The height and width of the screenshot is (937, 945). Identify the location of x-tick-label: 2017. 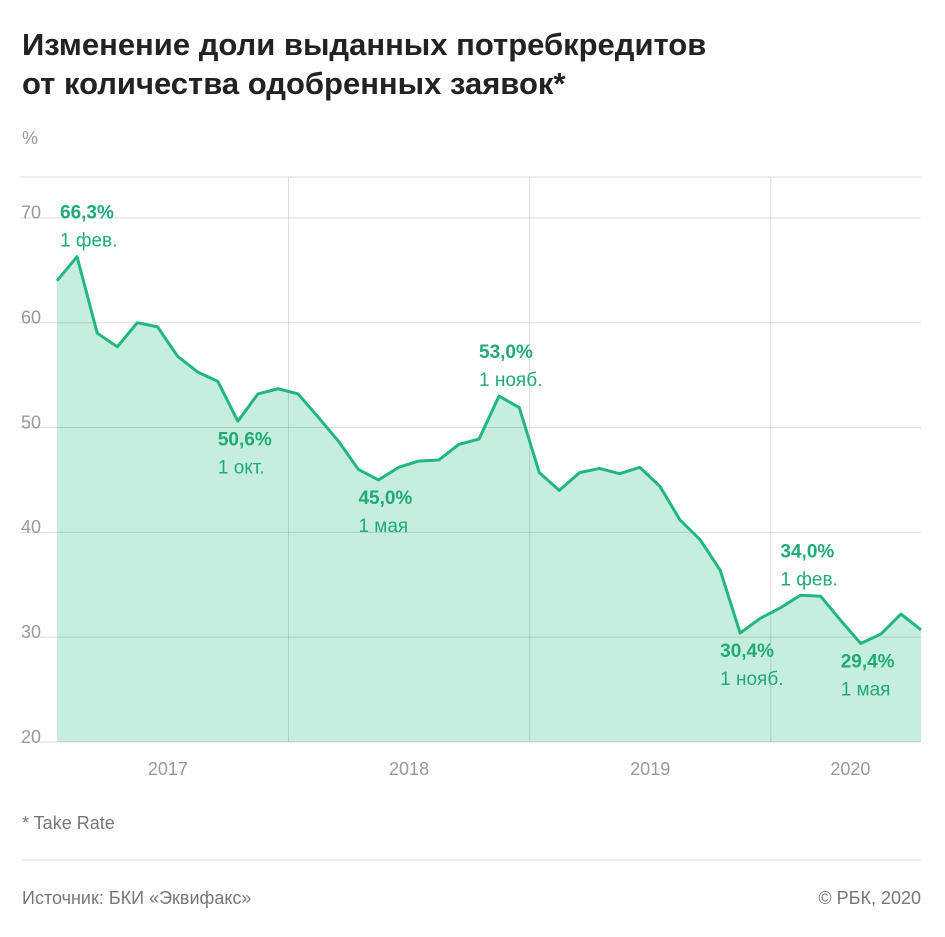
(168, 769).